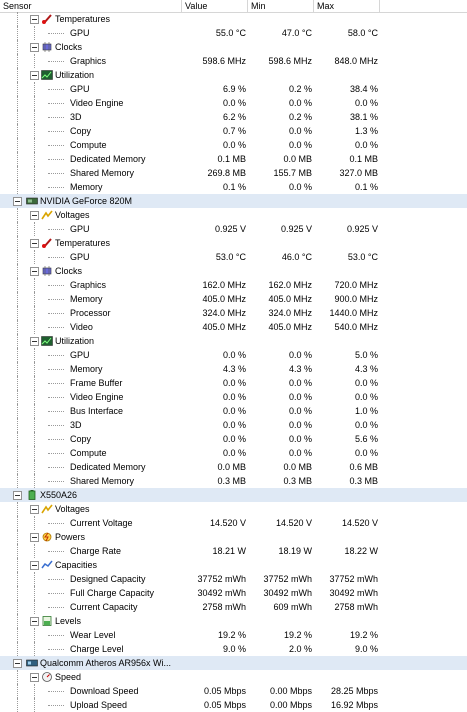  What do you see at coordinates (233, 537) in the screenshot?
I see `group-row: Powers` at bounding box center [233, 537].